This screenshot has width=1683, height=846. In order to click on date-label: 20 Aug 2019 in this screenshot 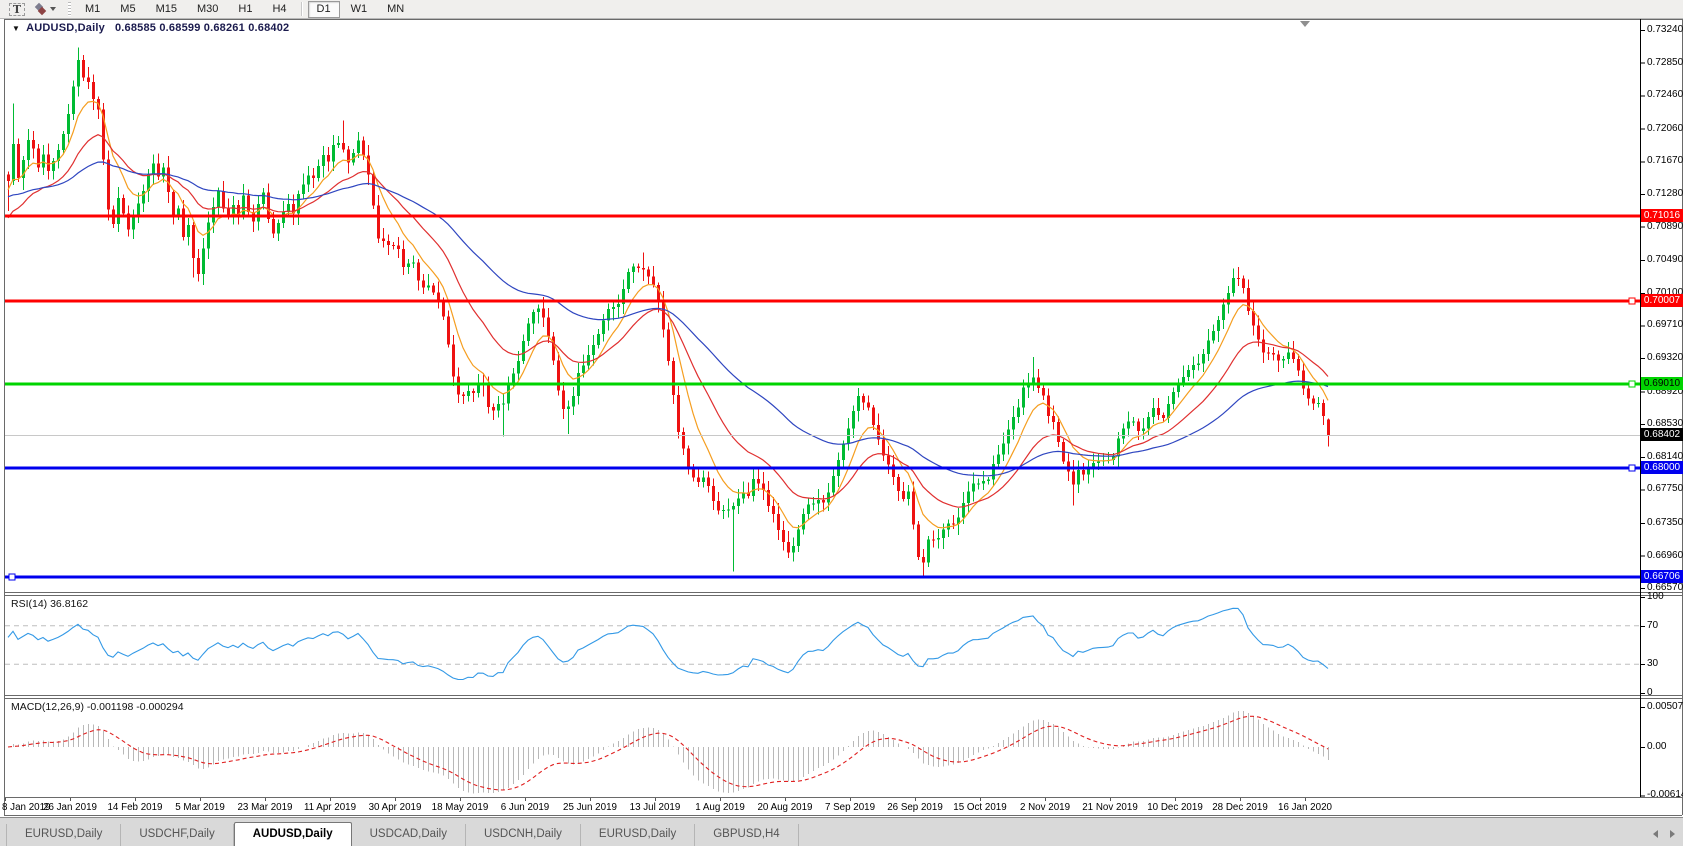, I will do `click(785, 807)`.